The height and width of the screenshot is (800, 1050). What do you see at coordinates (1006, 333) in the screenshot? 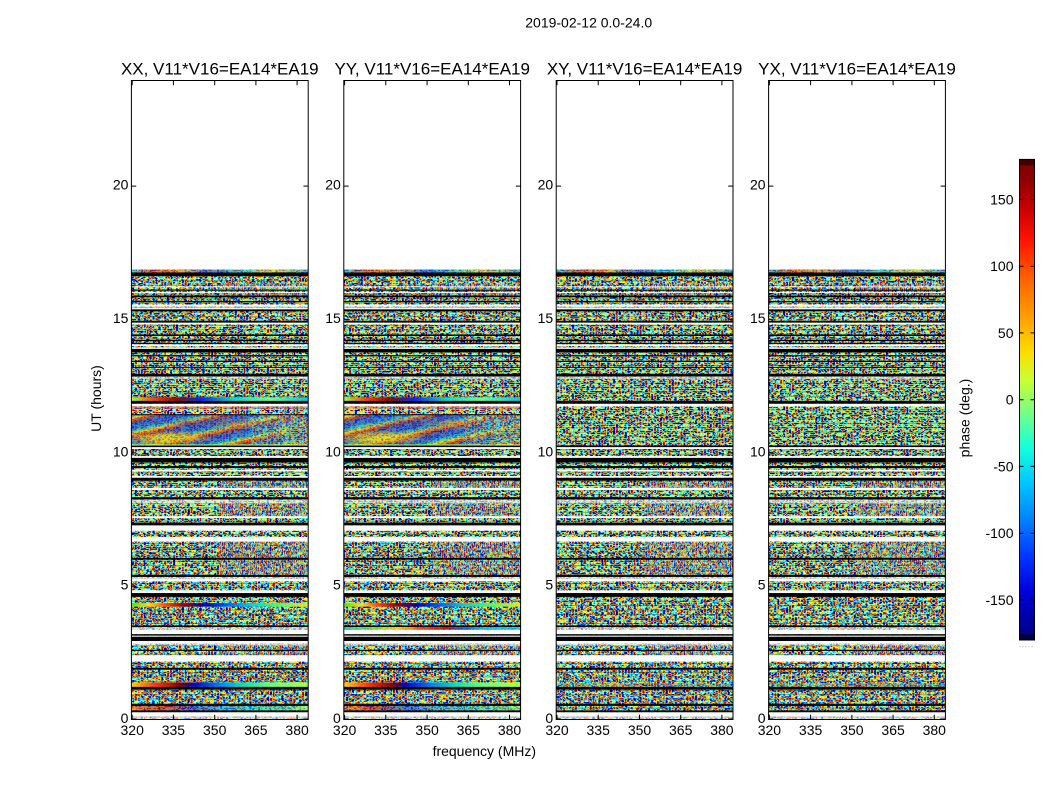
I see `svg-text: 50` at bounding box center [1006, 333].